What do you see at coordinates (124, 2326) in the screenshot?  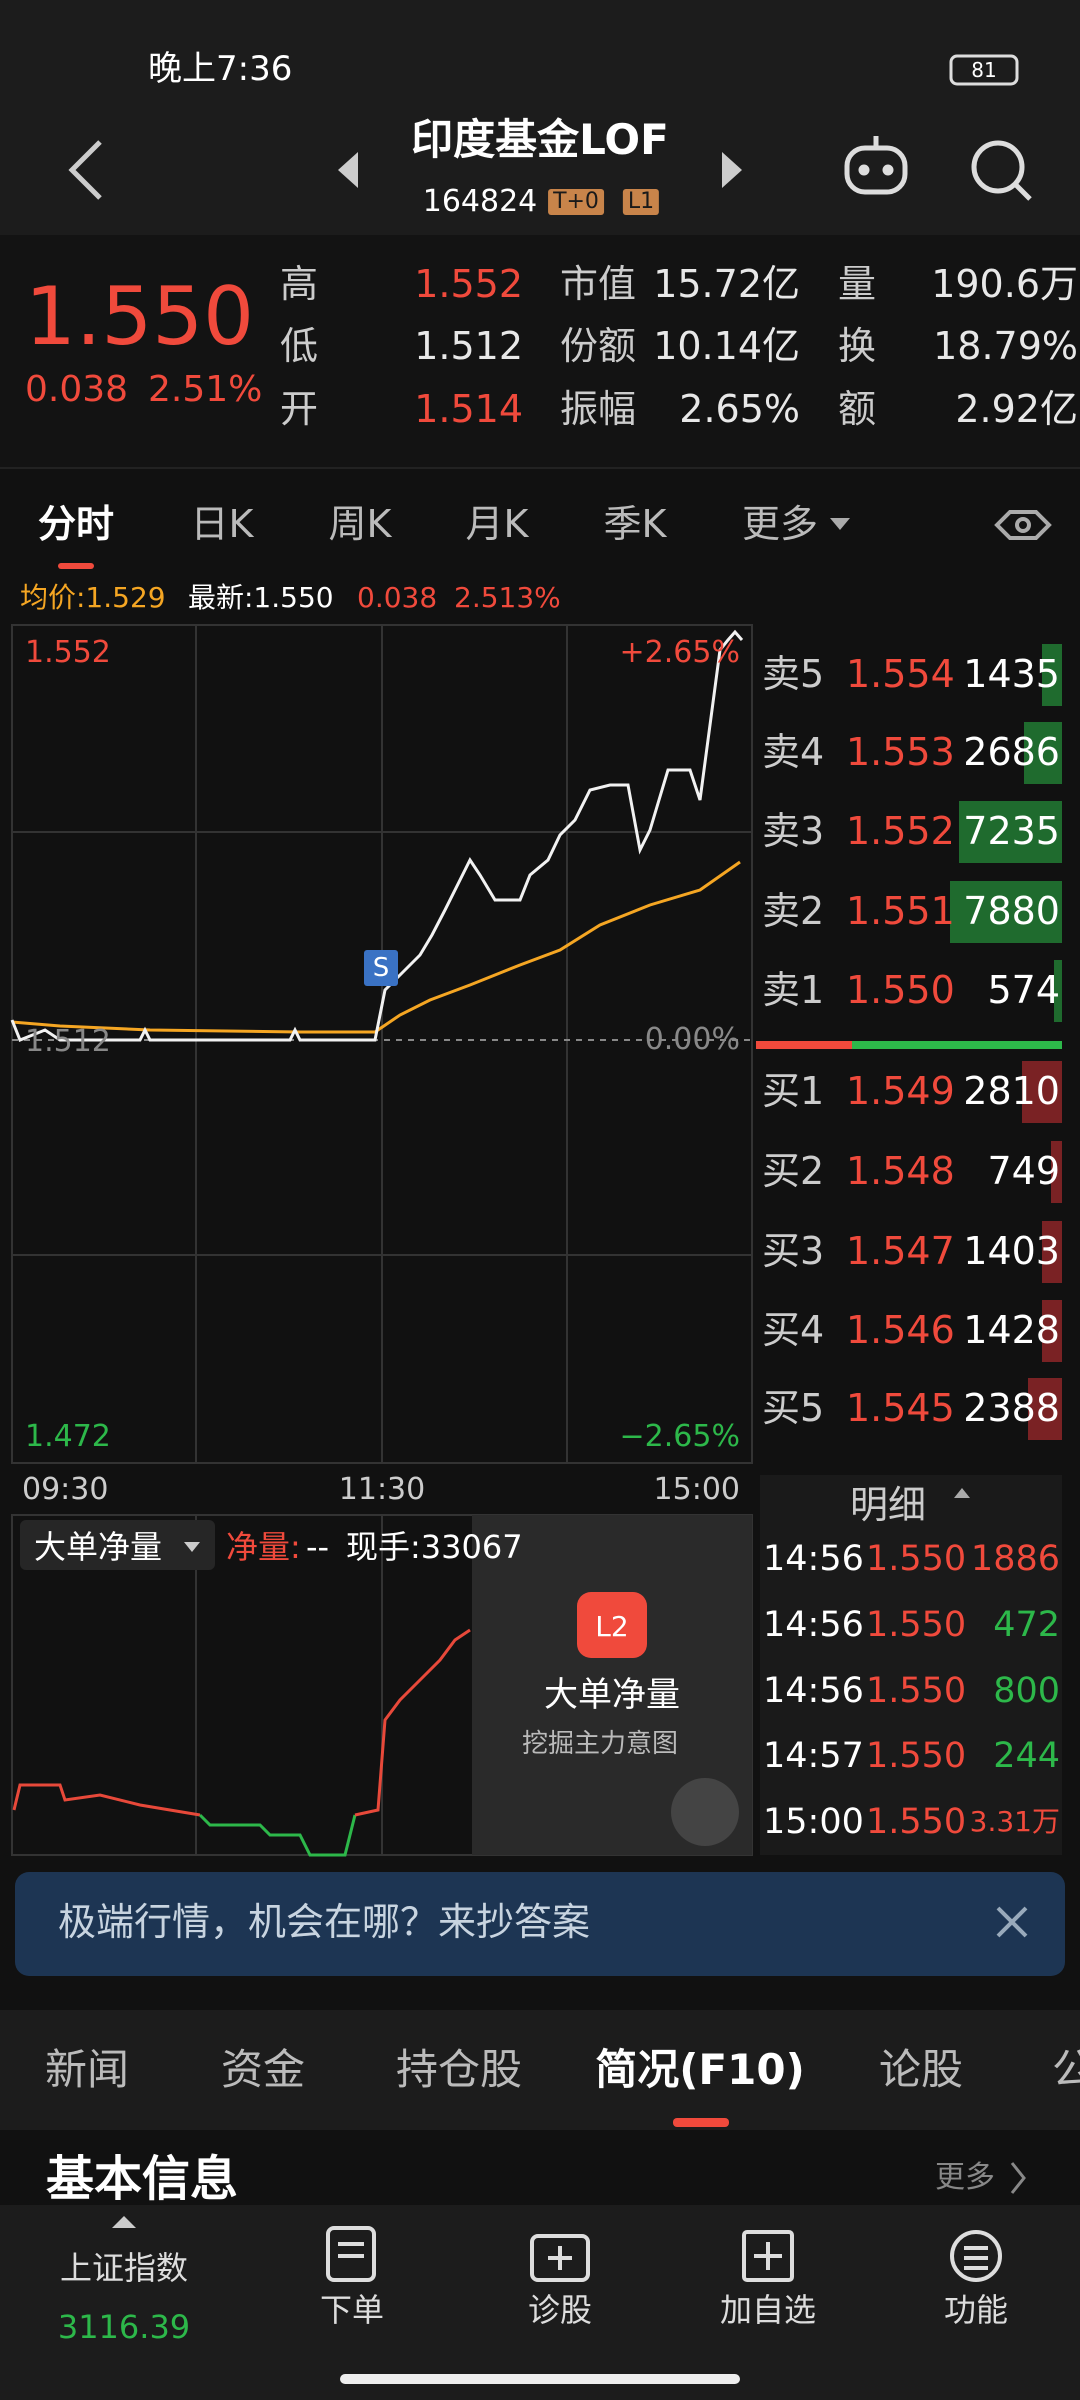 I see `index-value: 3116.39` at bounding box center [124, 2326].